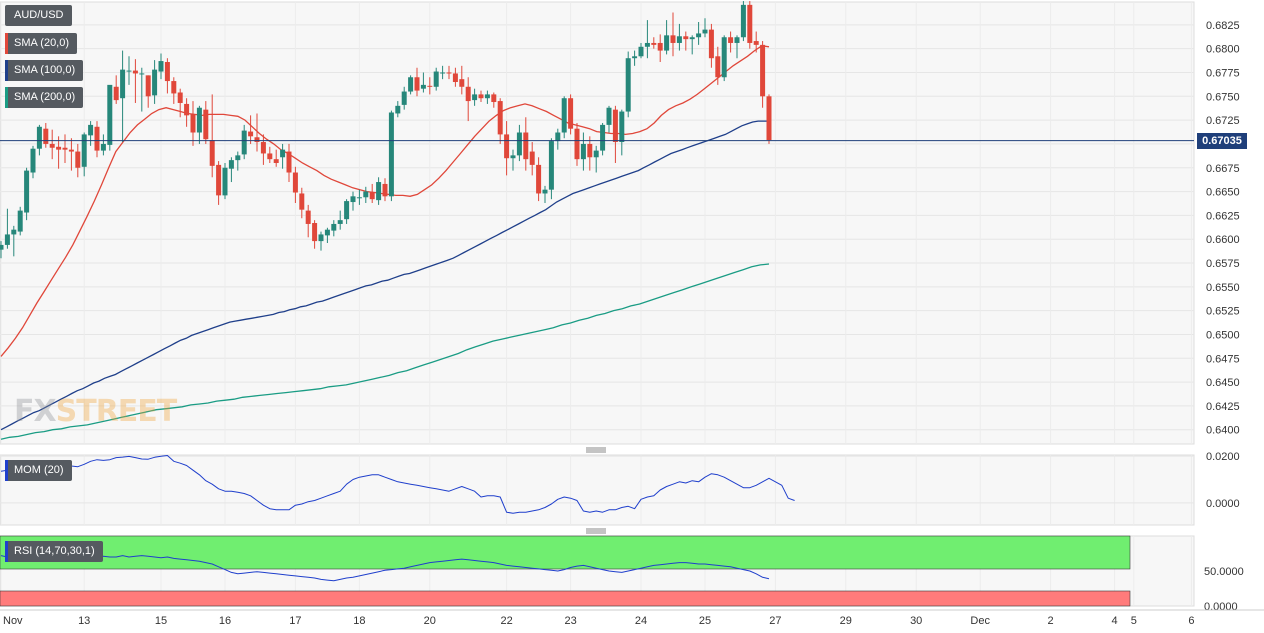 Image resolution: width=1264 pixels, height=633 pixels. What do you see at coordinates (44, 70) in the screenshot?
I see `sma100-legend: SMA (100,0)` at bounding box center [44, 70].